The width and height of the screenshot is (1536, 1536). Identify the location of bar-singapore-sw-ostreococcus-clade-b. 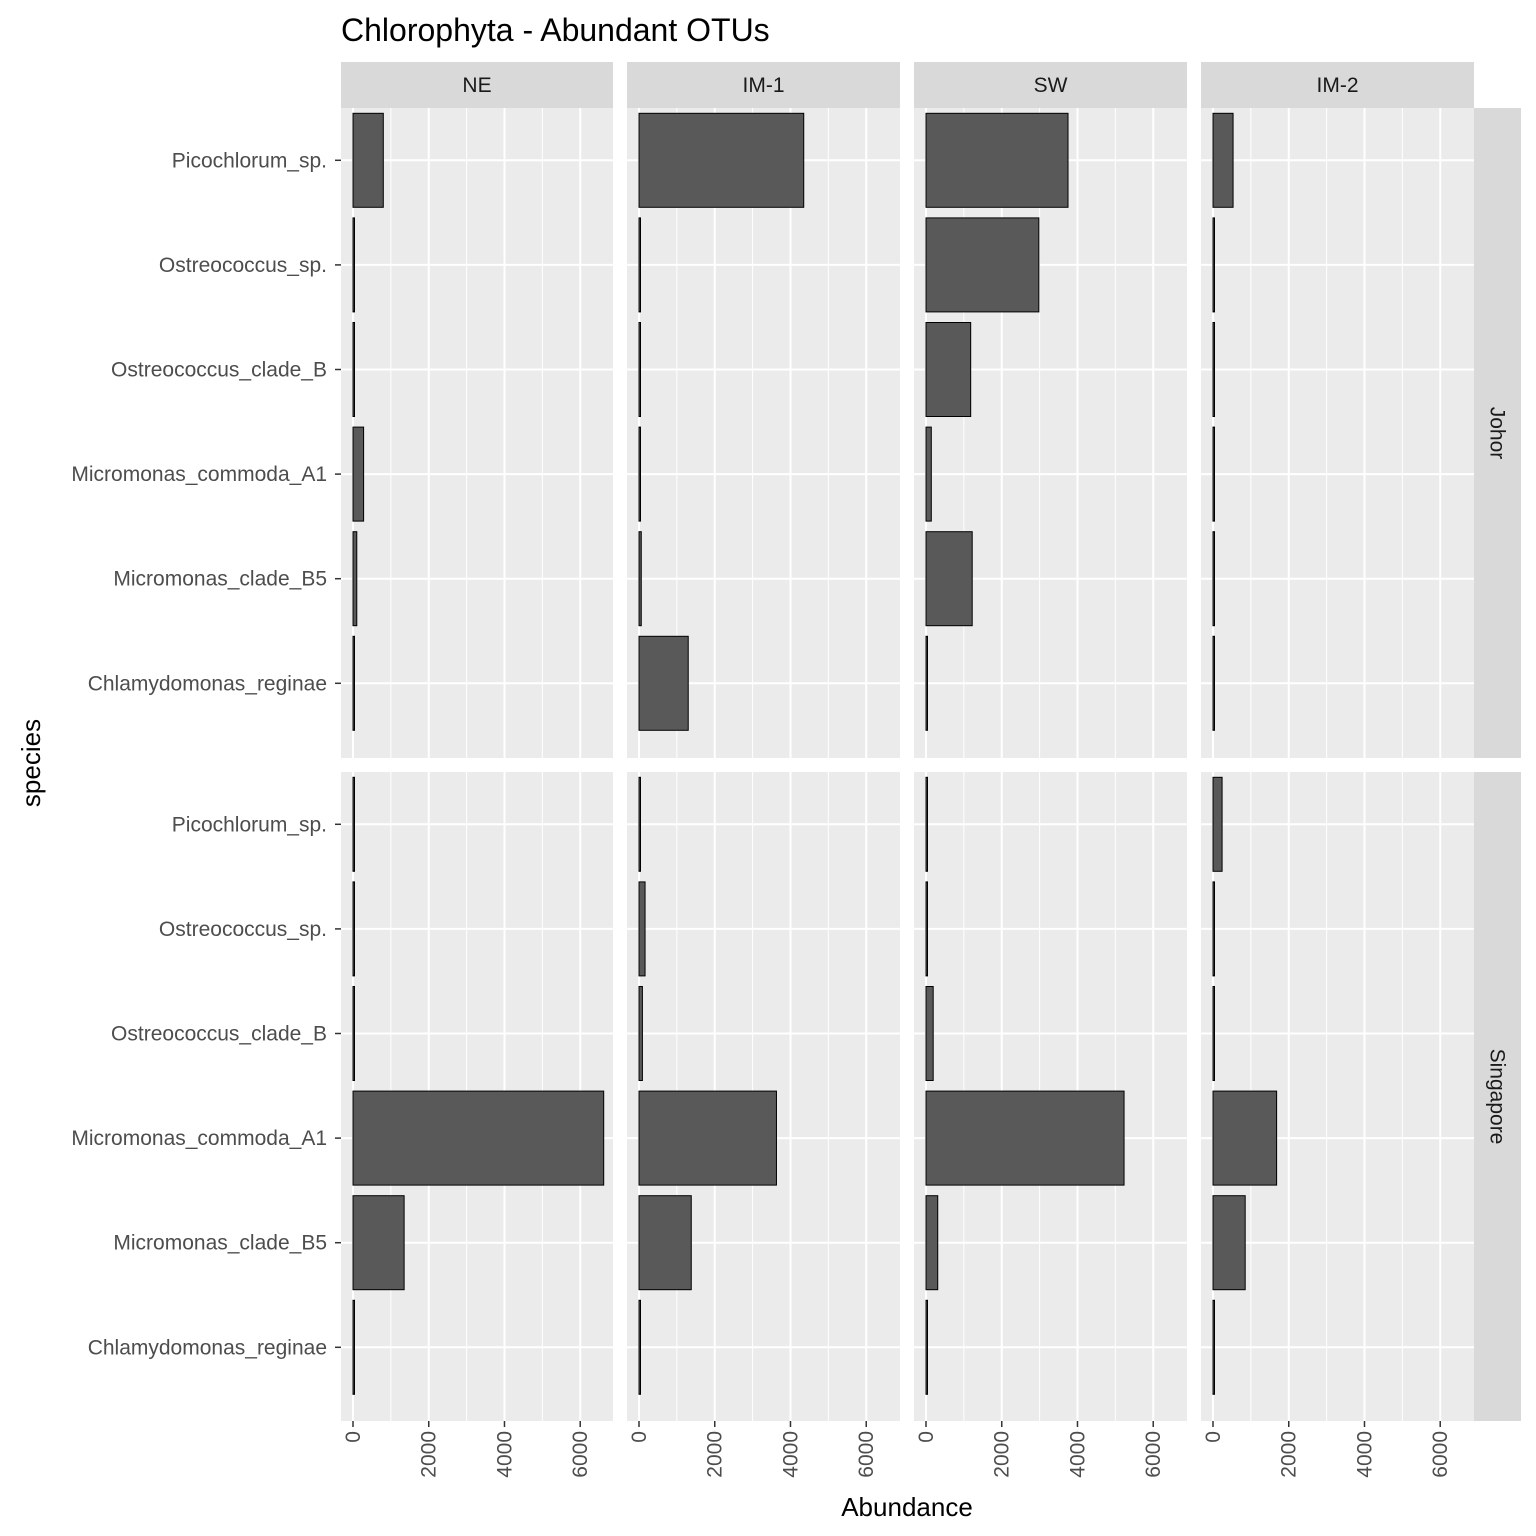
(929, 1033).